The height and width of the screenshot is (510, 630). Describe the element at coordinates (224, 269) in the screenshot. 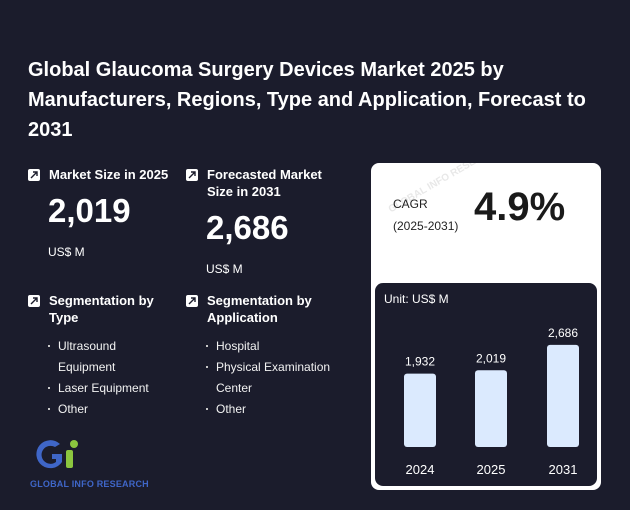

I see `forecast-size-unit: US$ M` at that location.